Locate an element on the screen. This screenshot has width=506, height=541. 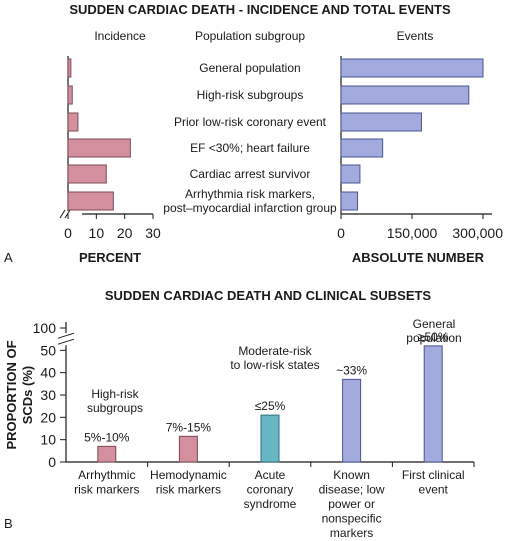
proportion-tick-label: 10 is located at coordinates (48, 440).